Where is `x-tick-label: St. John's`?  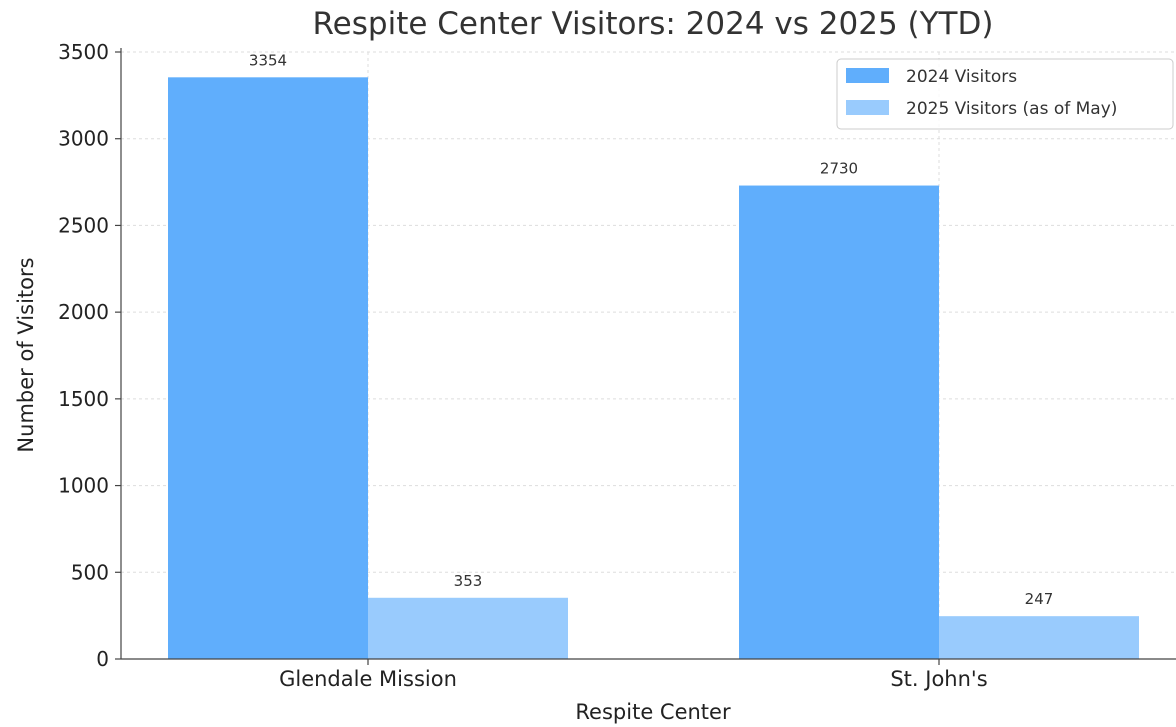
x-tick-label: St. John's is located at coordinates (938, 679).